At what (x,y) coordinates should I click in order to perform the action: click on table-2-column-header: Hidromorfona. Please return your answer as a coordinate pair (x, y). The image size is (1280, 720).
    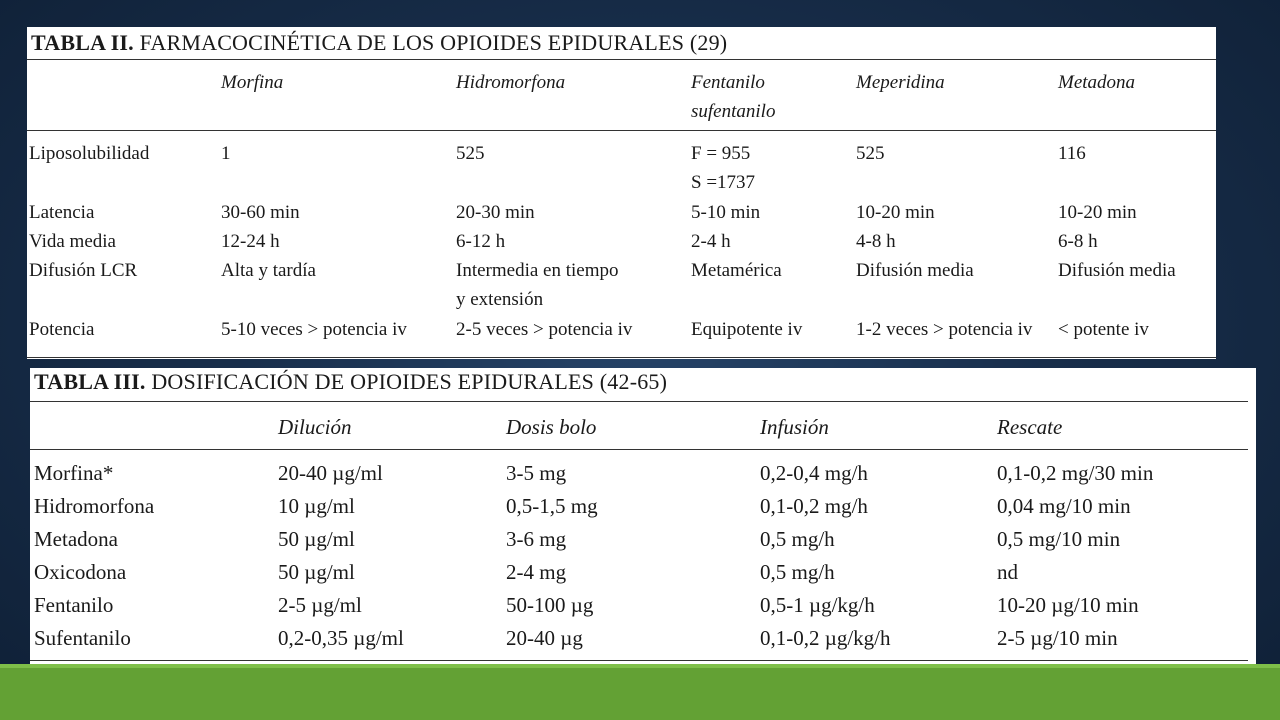
    Looking at the image, I should click on (511, 82).